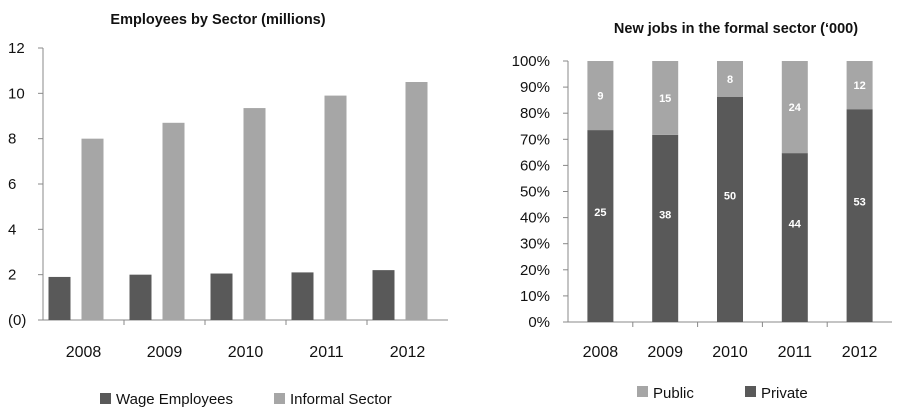 The height and width of the screenshot is (412, 897). I want to click on y-tick-label: 12, so click(16, 48).